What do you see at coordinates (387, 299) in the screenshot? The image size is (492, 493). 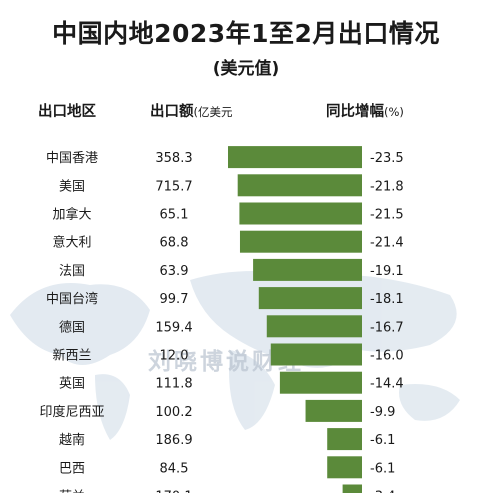 I see `value-label: -18.1` at bounding box center [387, 299].